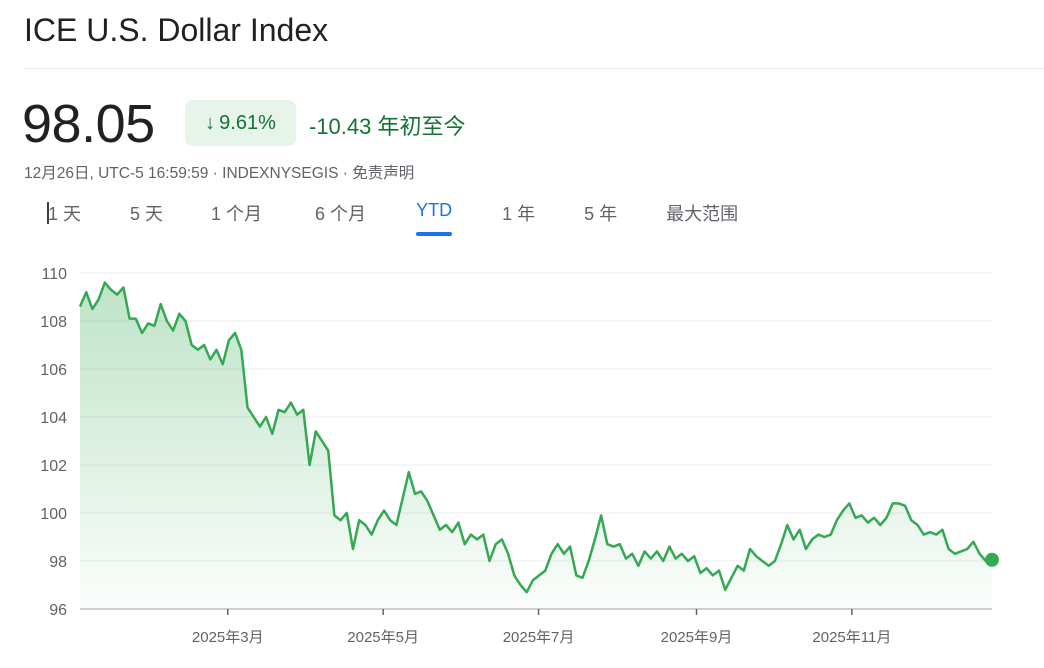 The height and width of the screenshot is (668, 1044). What do you see at coordinates (53, 514) in the screenshot?
I see `y-tick-label: 100` at bounding box center [53, 514].